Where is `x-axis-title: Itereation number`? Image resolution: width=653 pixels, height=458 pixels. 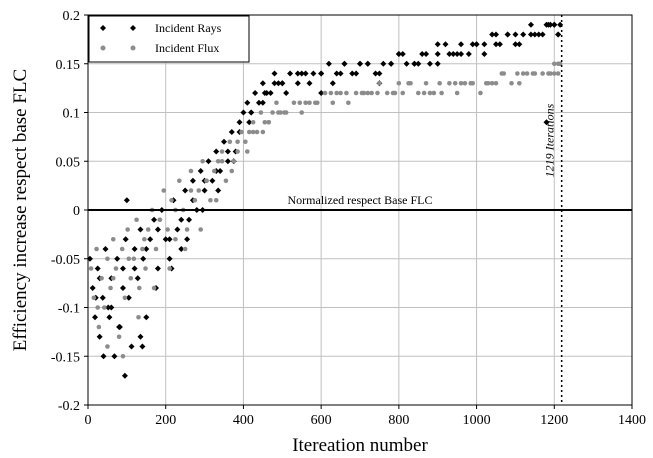
x-axis-title: Itereation number is located at coordinates (360, 445).